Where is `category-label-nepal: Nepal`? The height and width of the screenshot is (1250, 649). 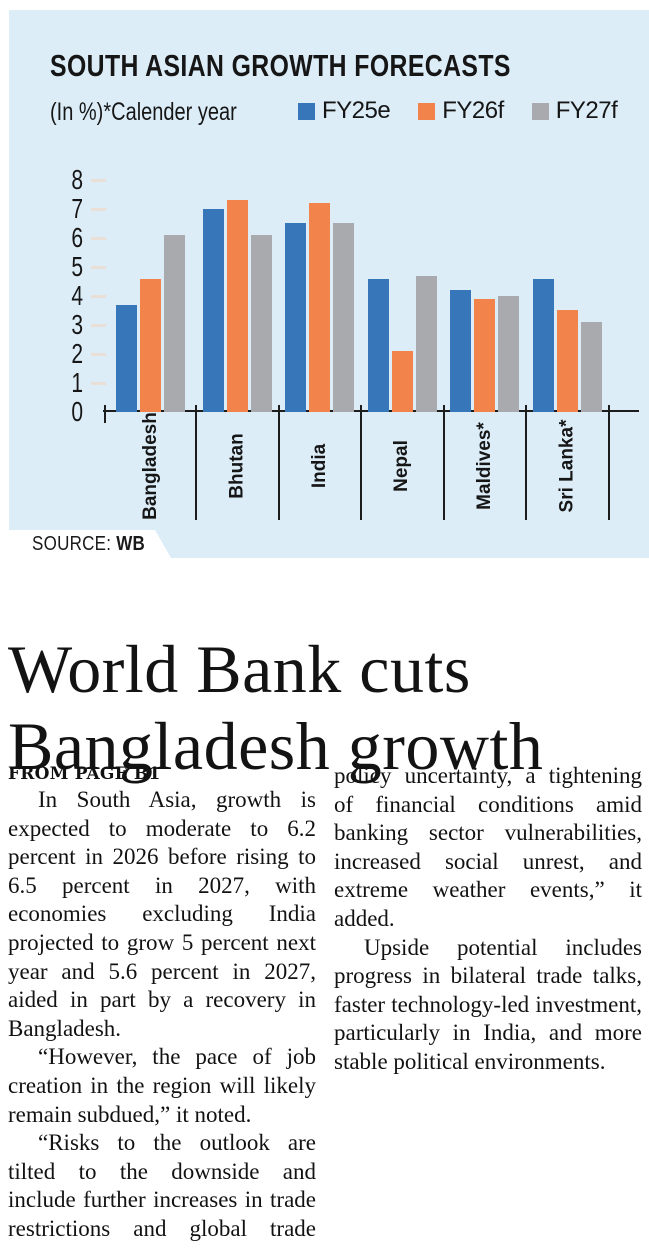
category-label-nepal: Nepal is located at coordinates (402, 466).